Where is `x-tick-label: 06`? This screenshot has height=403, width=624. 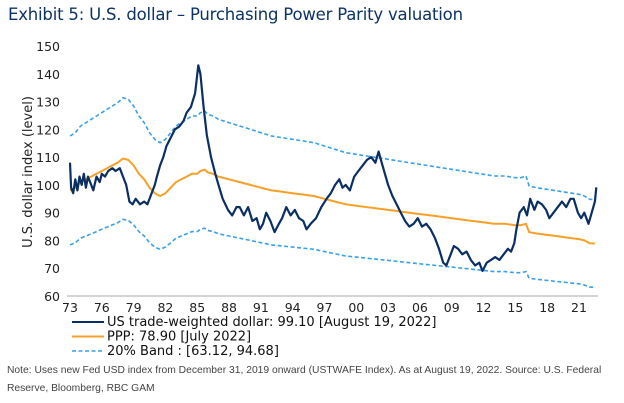
x-tick-label: 06 is located at coordinates (420, 307).